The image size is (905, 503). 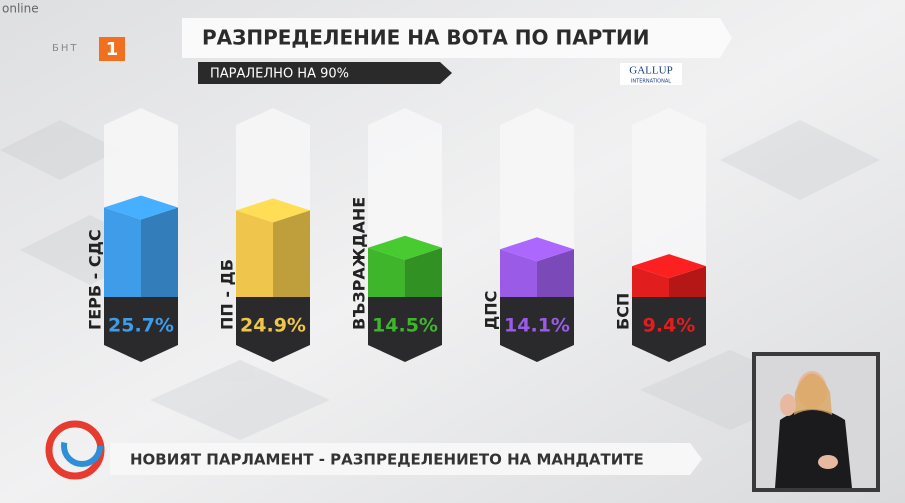 What do you see at coordinates (491, 310) in the screenshot?
I see `category-label: ДПС` at bounding box center [491, 310].